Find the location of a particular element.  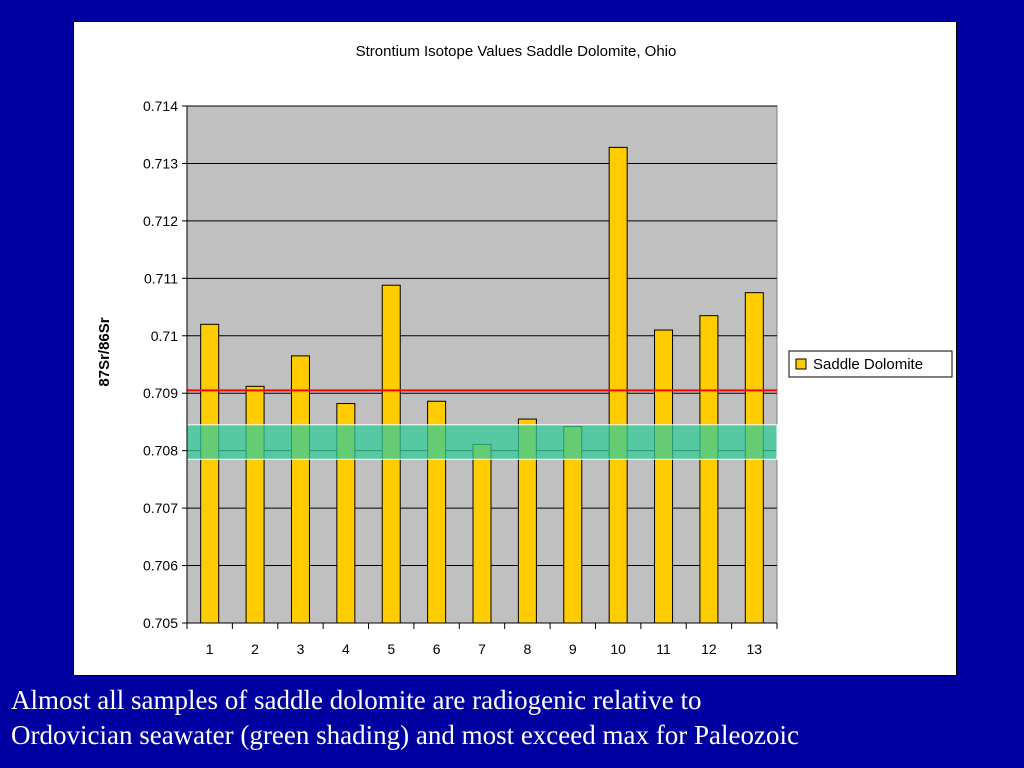

x-tick-label: 8 is located at coordinates (527, 649).